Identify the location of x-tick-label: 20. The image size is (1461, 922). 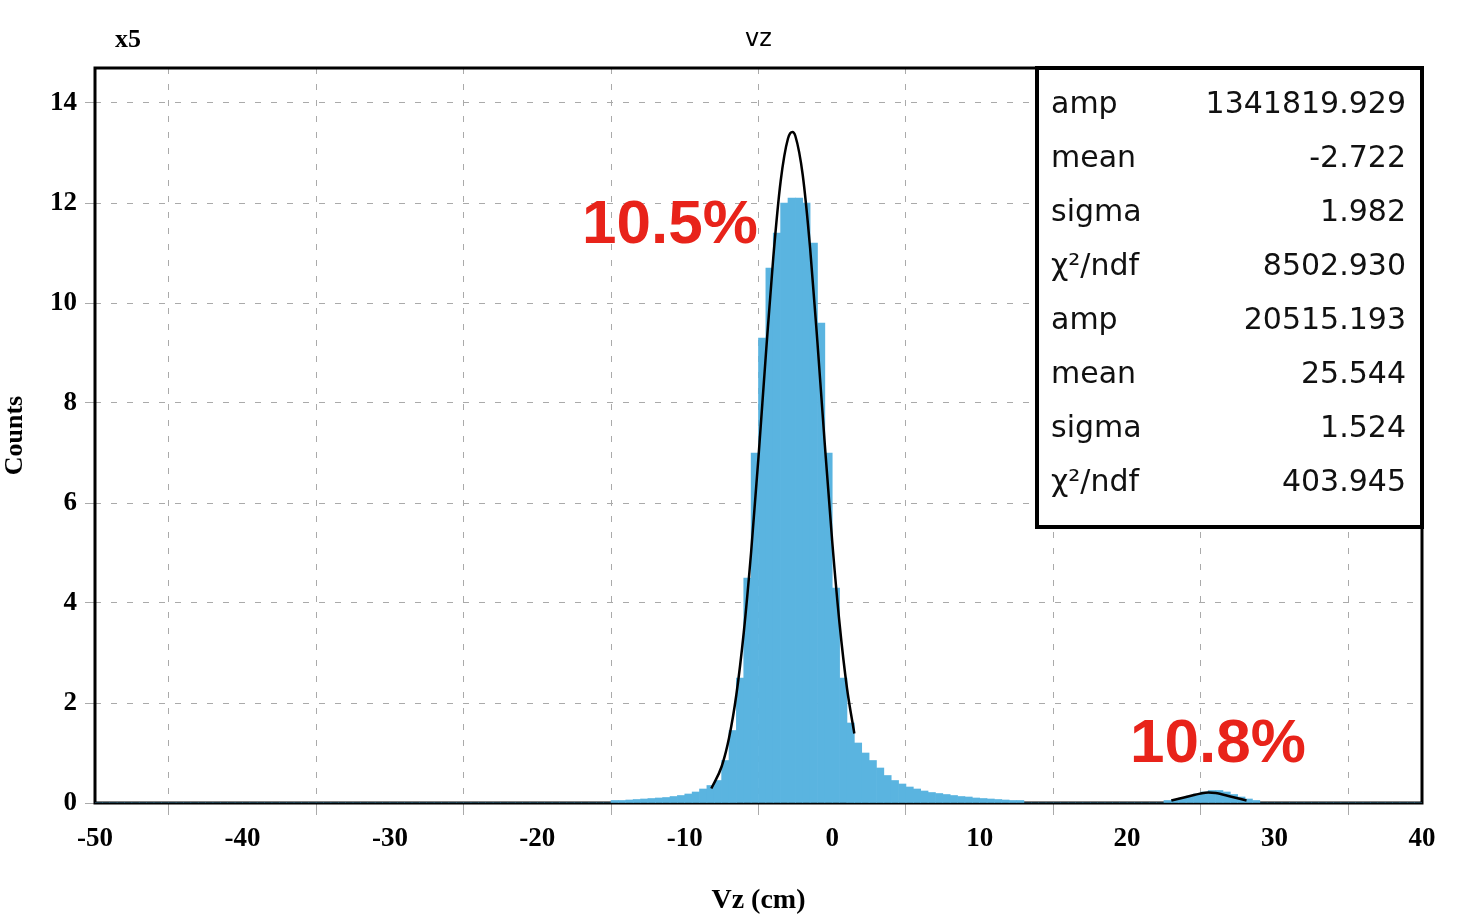
(1127, 837).